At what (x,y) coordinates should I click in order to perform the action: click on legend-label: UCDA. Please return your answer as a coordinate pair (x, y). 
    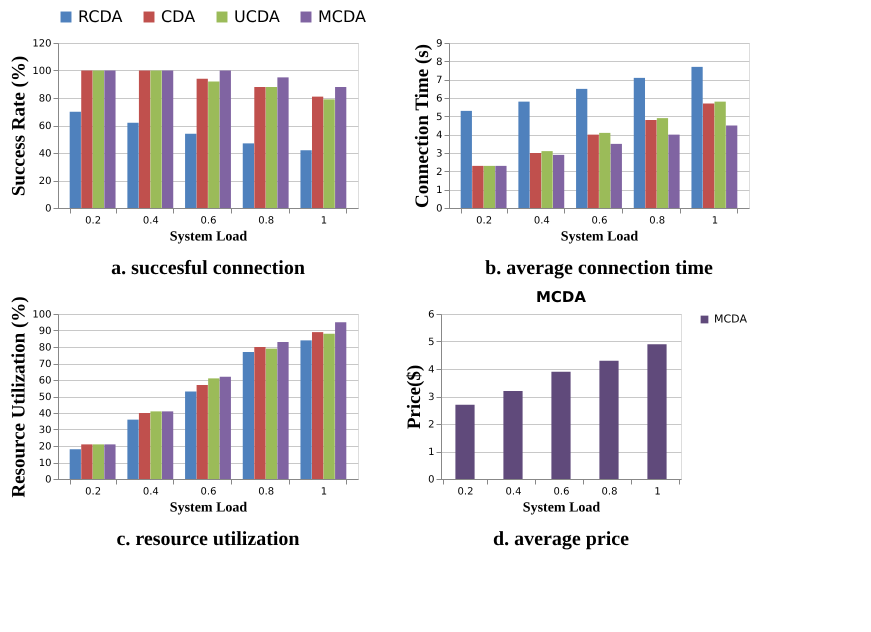
    Looking at the image, I should click on (257, 16).